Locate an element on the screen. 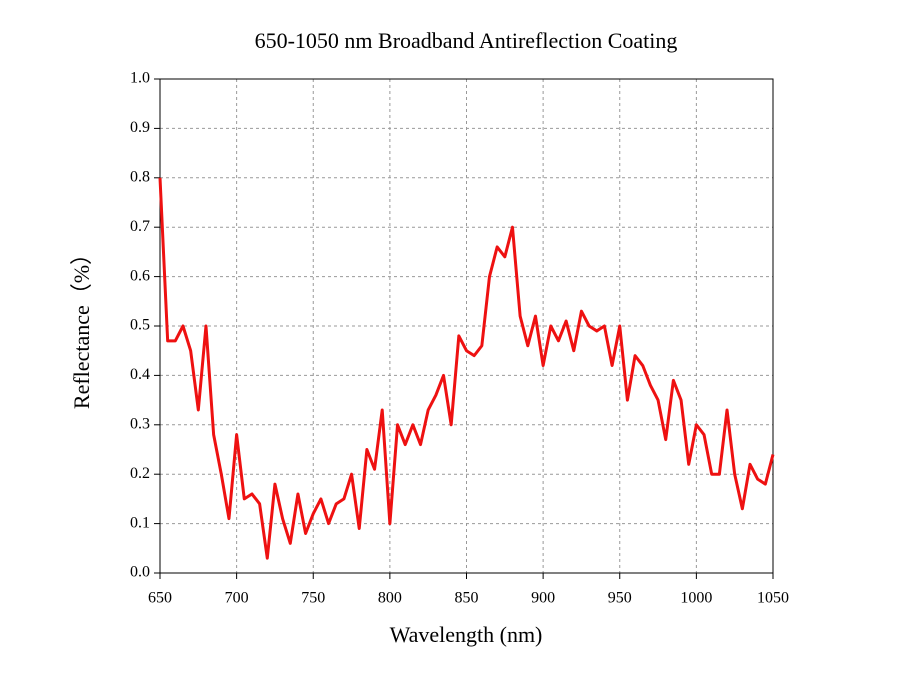  x-axis-label: Wavelength (nm) is located at coordinates (466, 634).